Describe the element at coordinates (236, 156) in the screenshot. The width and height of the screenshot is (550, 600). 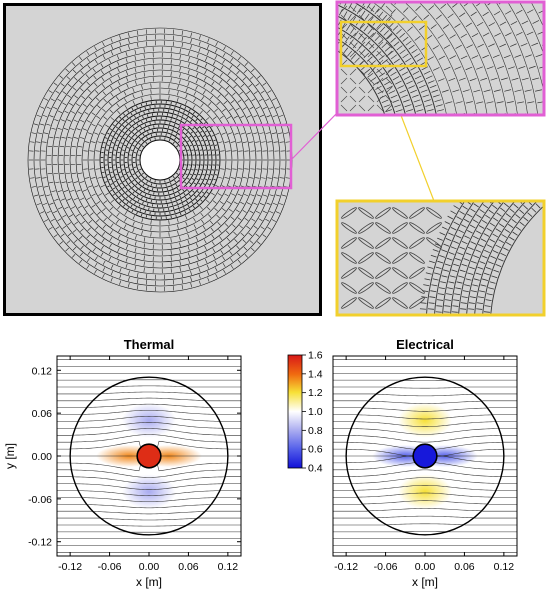
I see `zoom-region-box` at that location.